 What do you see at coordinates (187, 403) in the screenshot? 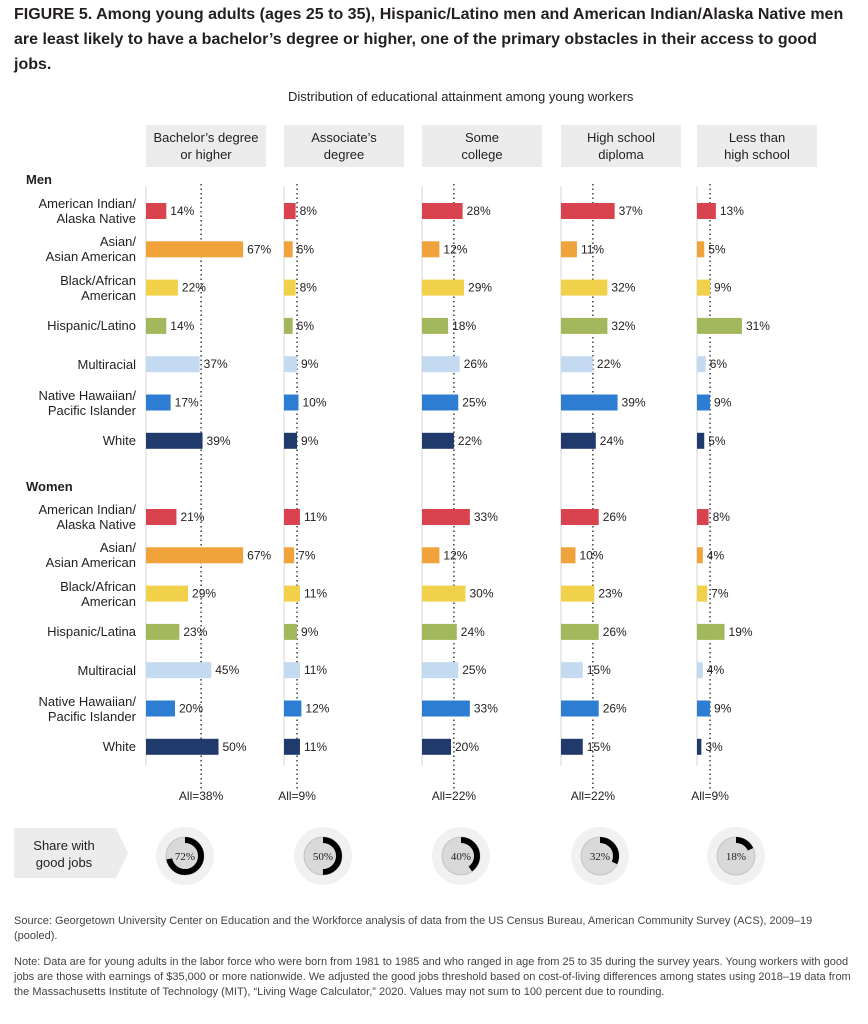
I see `data-label: 17%` at bounding box center [187, 403].